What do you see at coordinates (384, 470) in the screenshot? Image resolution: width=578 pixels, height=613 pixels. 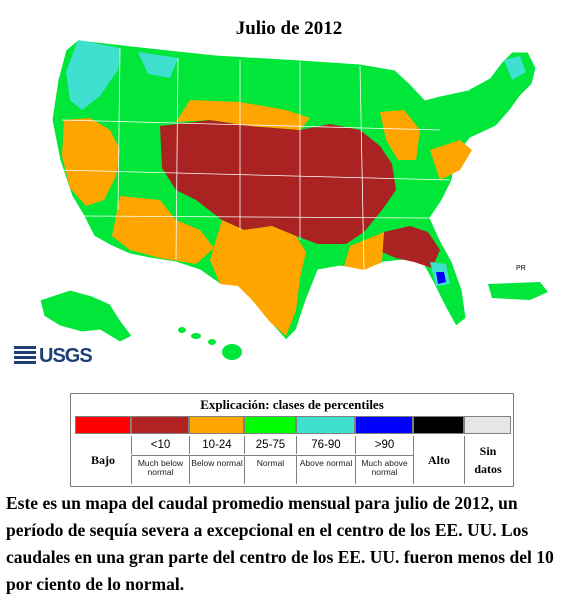 I see `legend-class-5-desc: Much above normal` at bounding box center [384, 470].